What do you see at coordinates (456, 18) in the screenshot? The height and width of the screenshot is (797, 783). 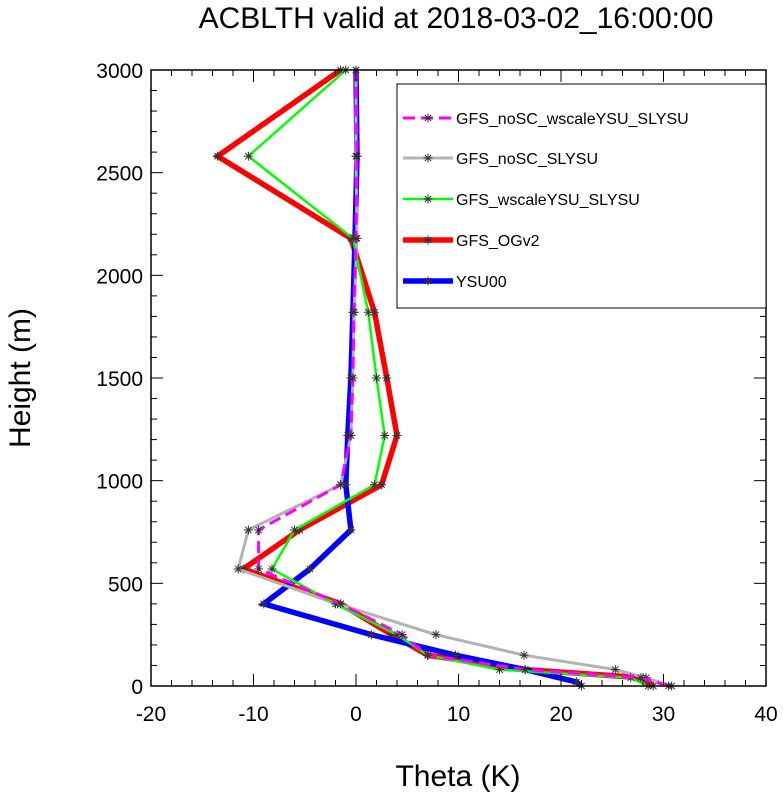 I see `chart-title: ACBLTH valid at 2018-03-02_16:00:00` at bounding box center [456, 18].